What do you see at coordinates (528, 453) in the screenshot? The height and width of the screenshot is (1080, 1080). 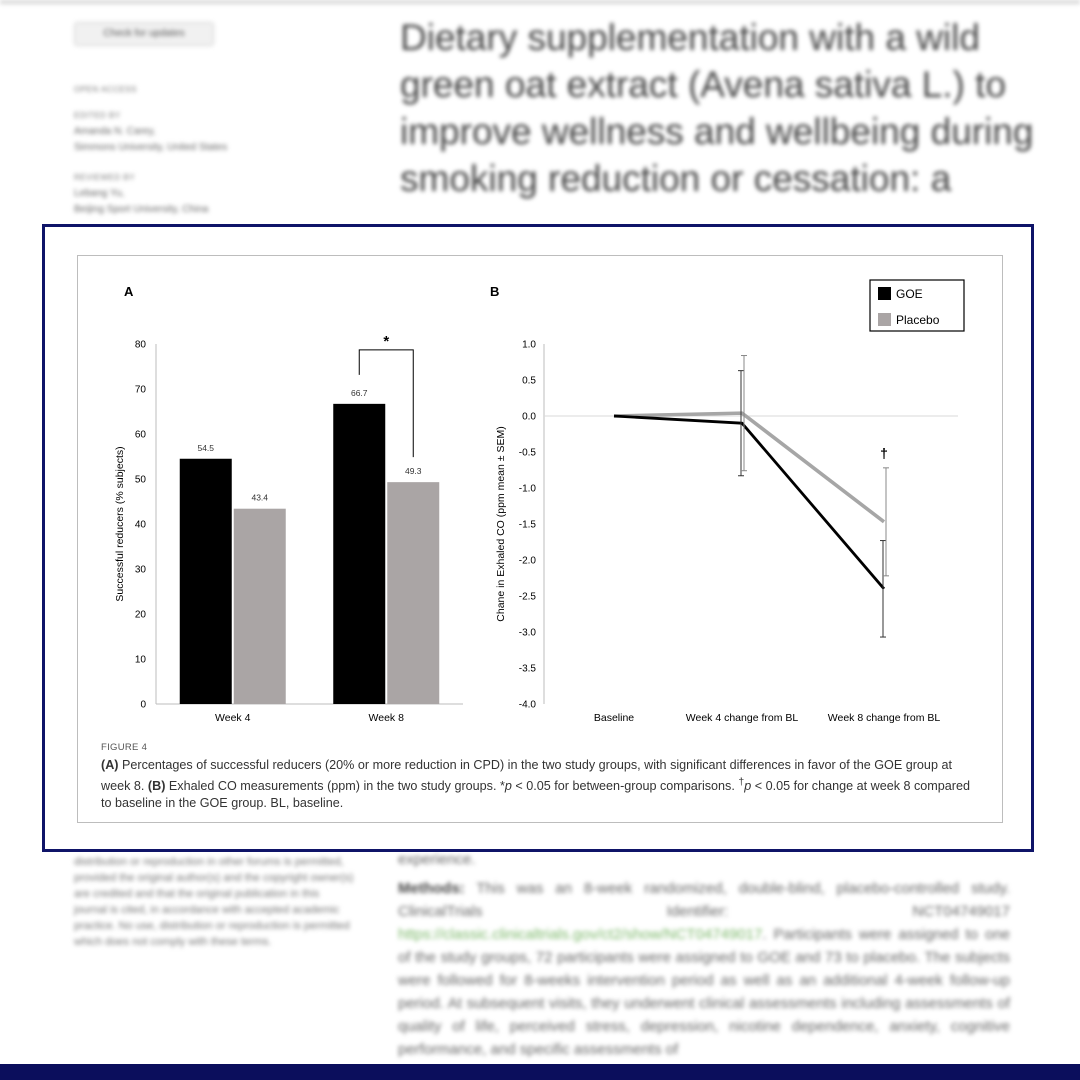 I see `panel-b-y-tick-label: -0.5` at bounding box center [528, 453].